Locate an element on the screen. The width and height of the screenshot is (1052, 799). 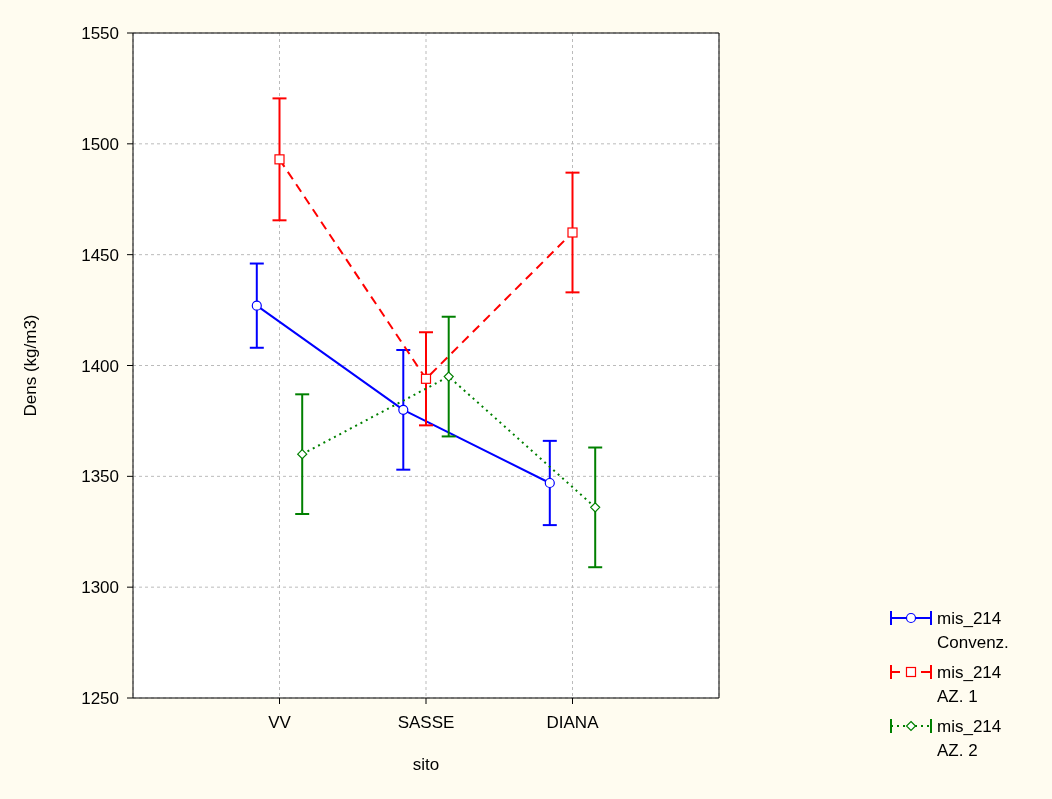
x-tick-label: DIANA is located at coordinates (573, 723).